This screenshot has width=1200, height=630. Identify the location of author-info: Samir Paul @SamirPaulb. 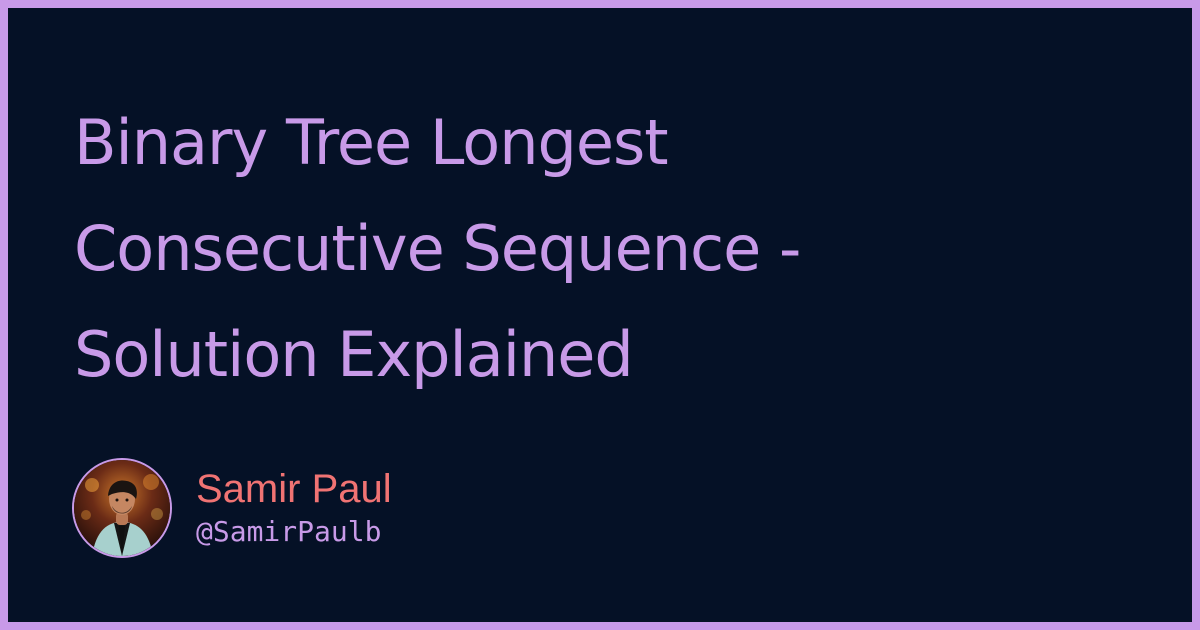
(294, 508).